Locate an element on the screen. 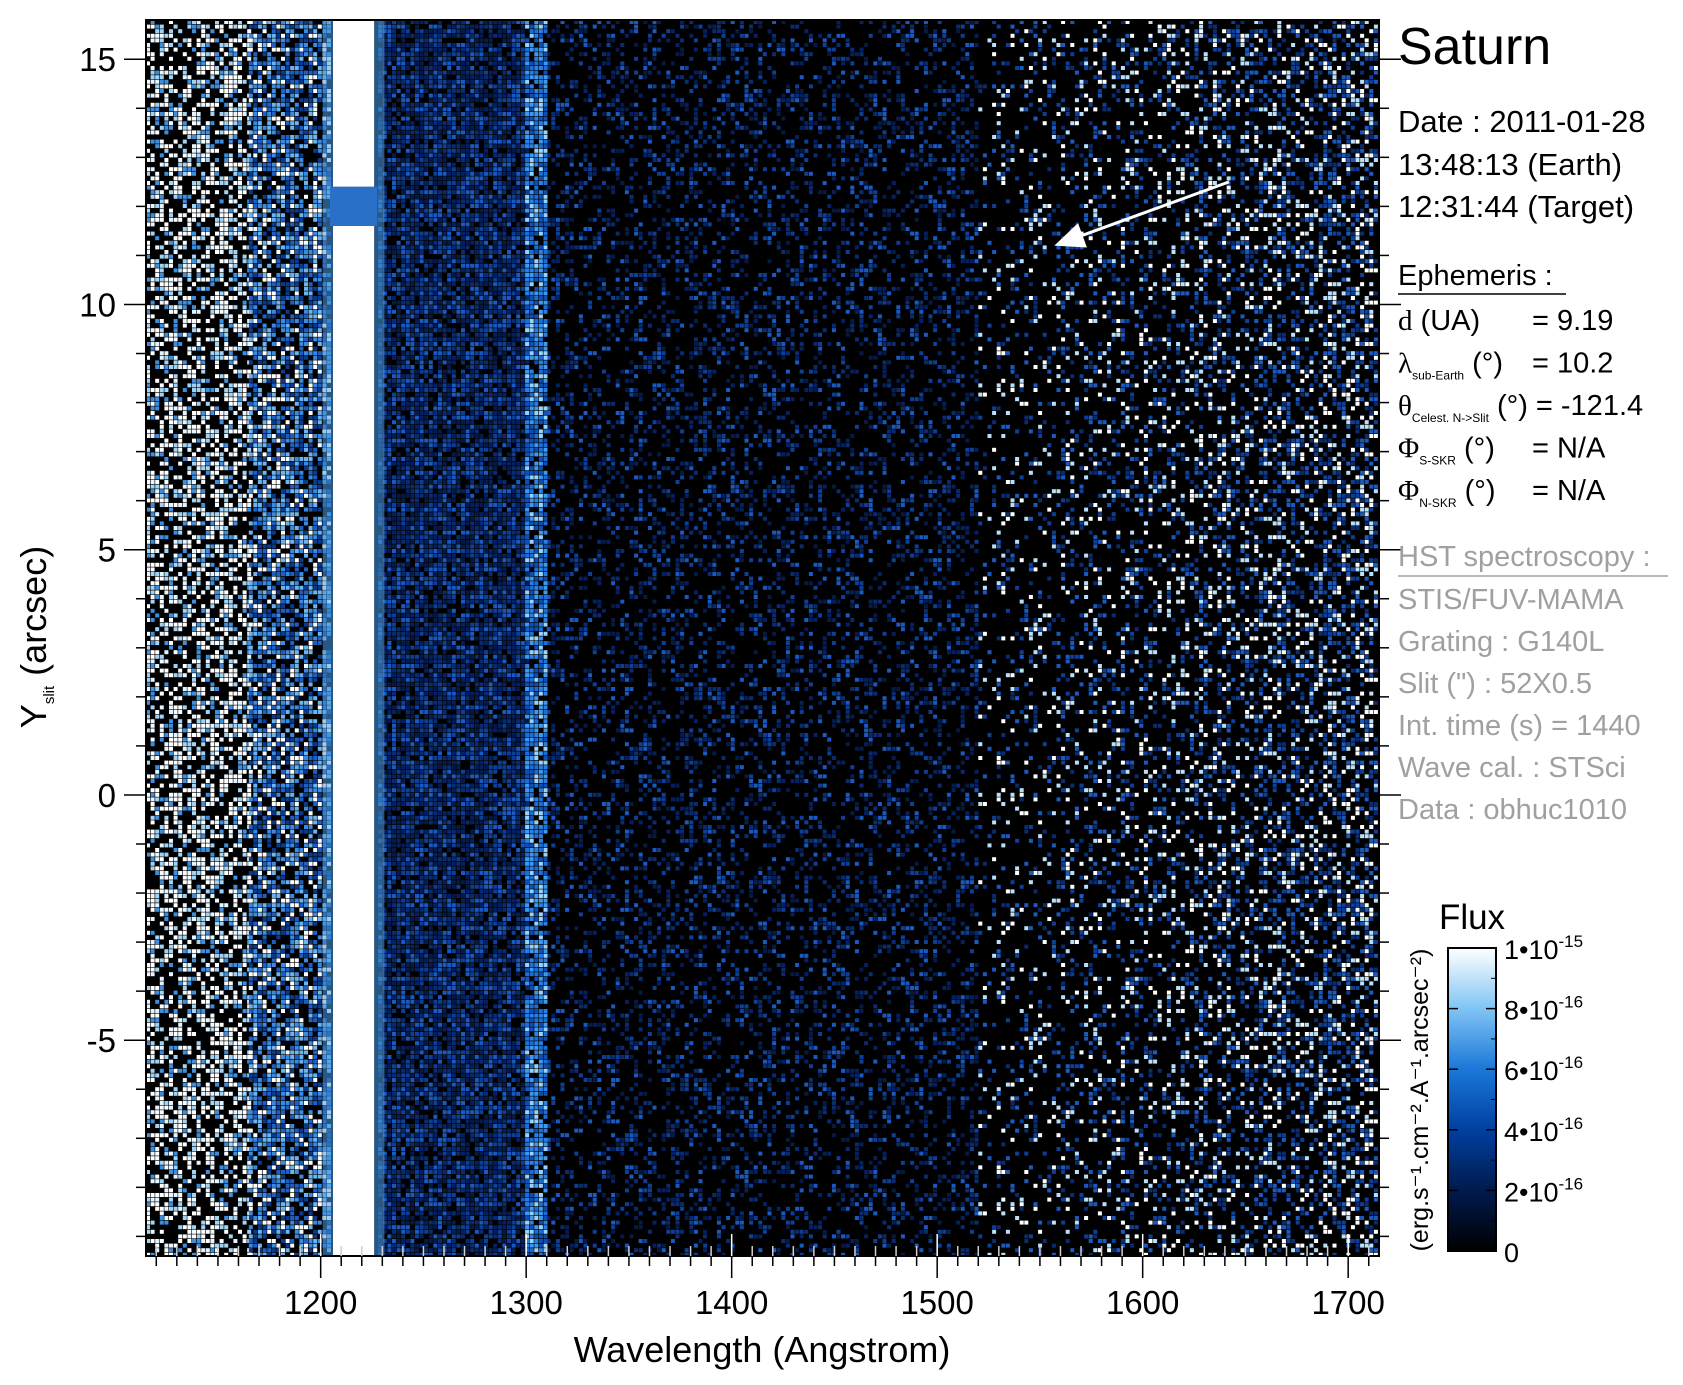 This screenshot has height=1385, width=1683. date-line: Date : 2011-01-28 is located at coordinates (1522, 121).